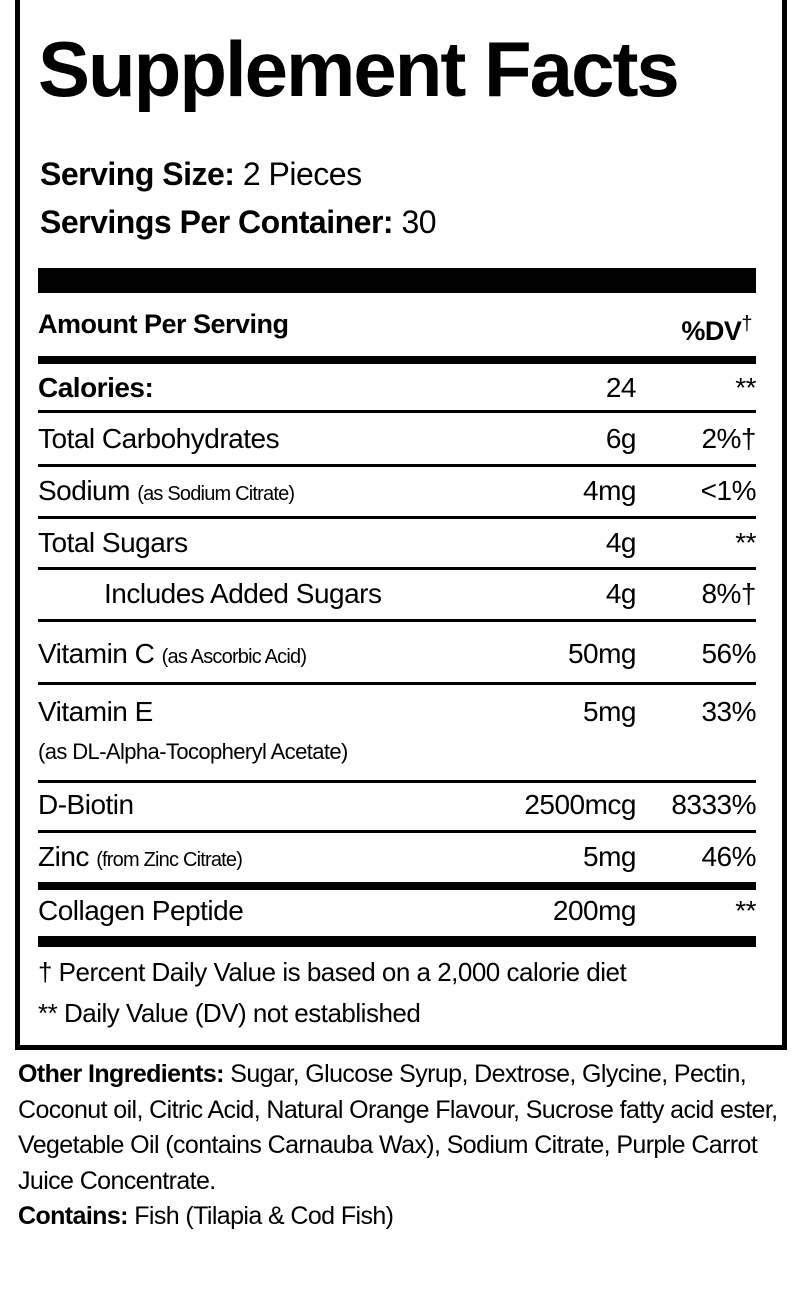  I want to click on nutrient-row: Total Carbohydrates 6g 2%†, so click(397, 439).